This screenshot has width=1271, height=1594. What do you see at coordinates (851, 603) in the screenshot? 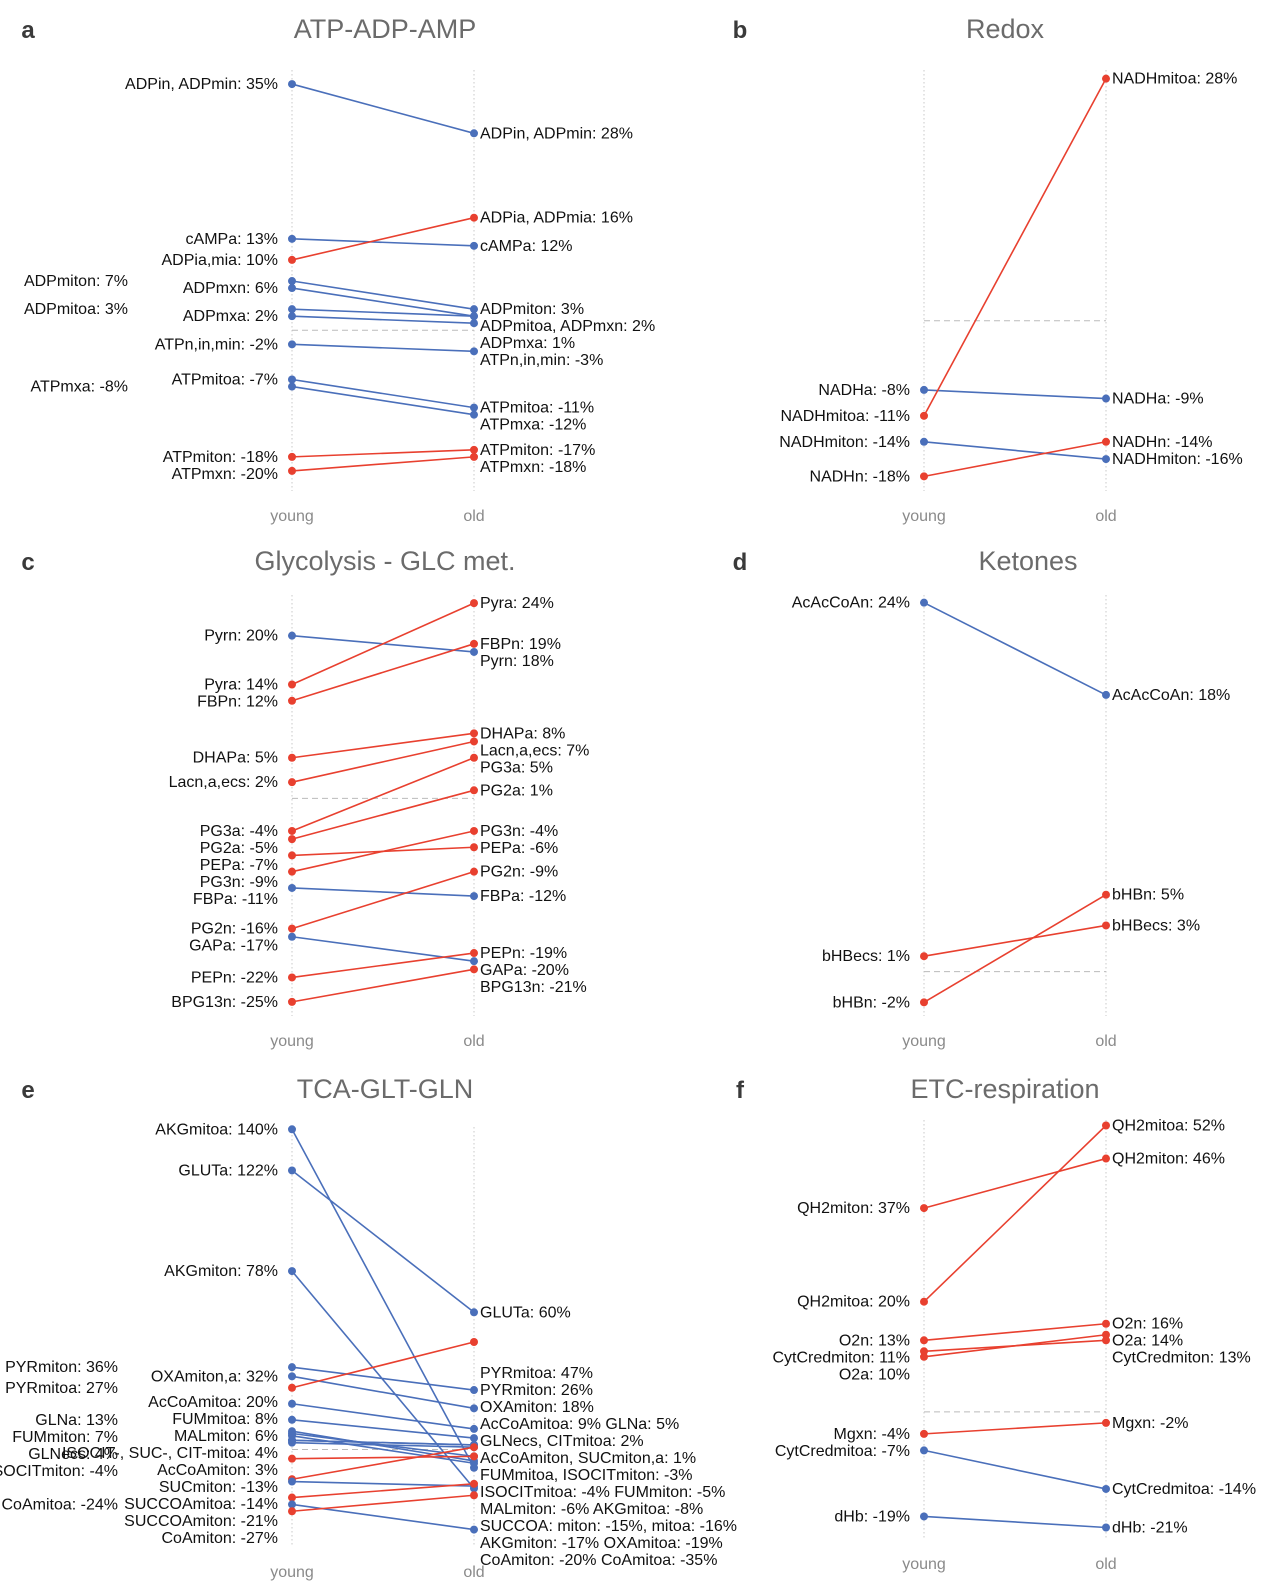
I see `panel-d-left-label: AcAcCoAn: 24%` at bounding box center [851, 603].